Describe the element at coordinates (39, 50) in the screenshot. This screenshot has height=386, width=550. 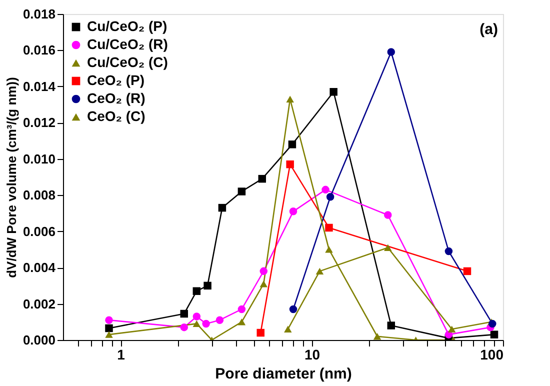
I see `y-tick-label: 0.016` at that location.